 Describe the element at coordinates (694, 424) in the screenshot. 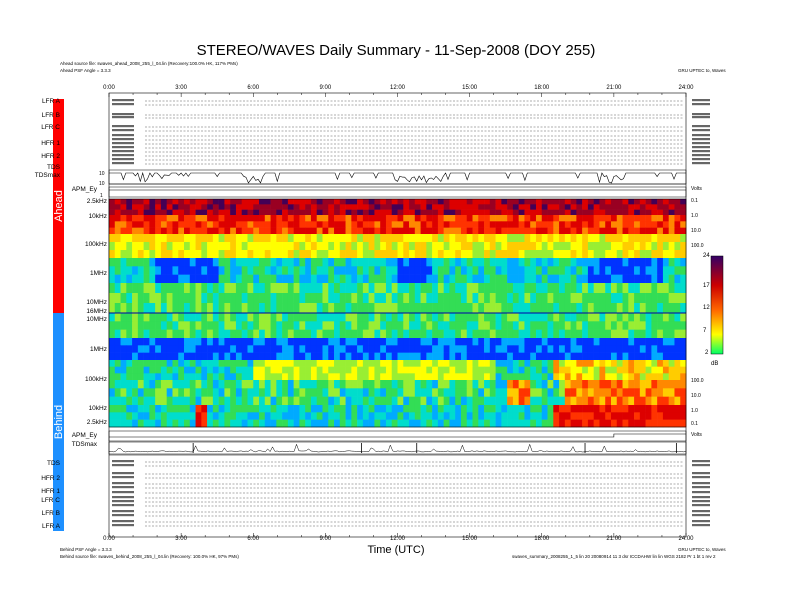

I see `right-tick-behind-3: 0.1` at that location.